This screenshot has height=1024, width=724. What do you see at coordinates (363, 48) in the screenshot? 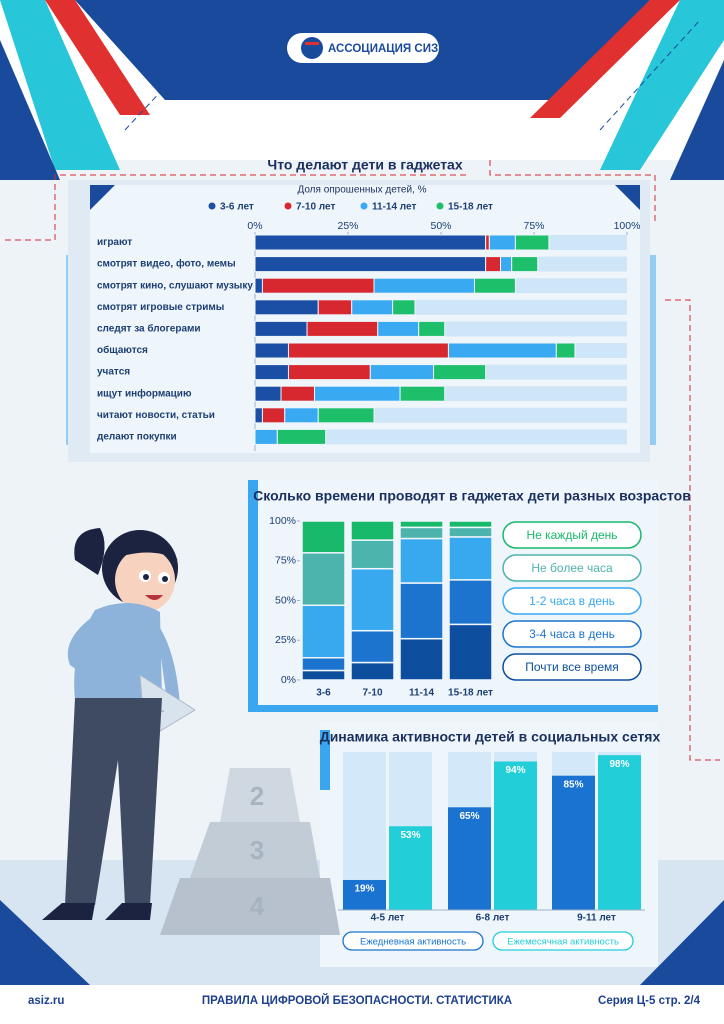
I see `logo-pill` at bounding box center [363, 48].